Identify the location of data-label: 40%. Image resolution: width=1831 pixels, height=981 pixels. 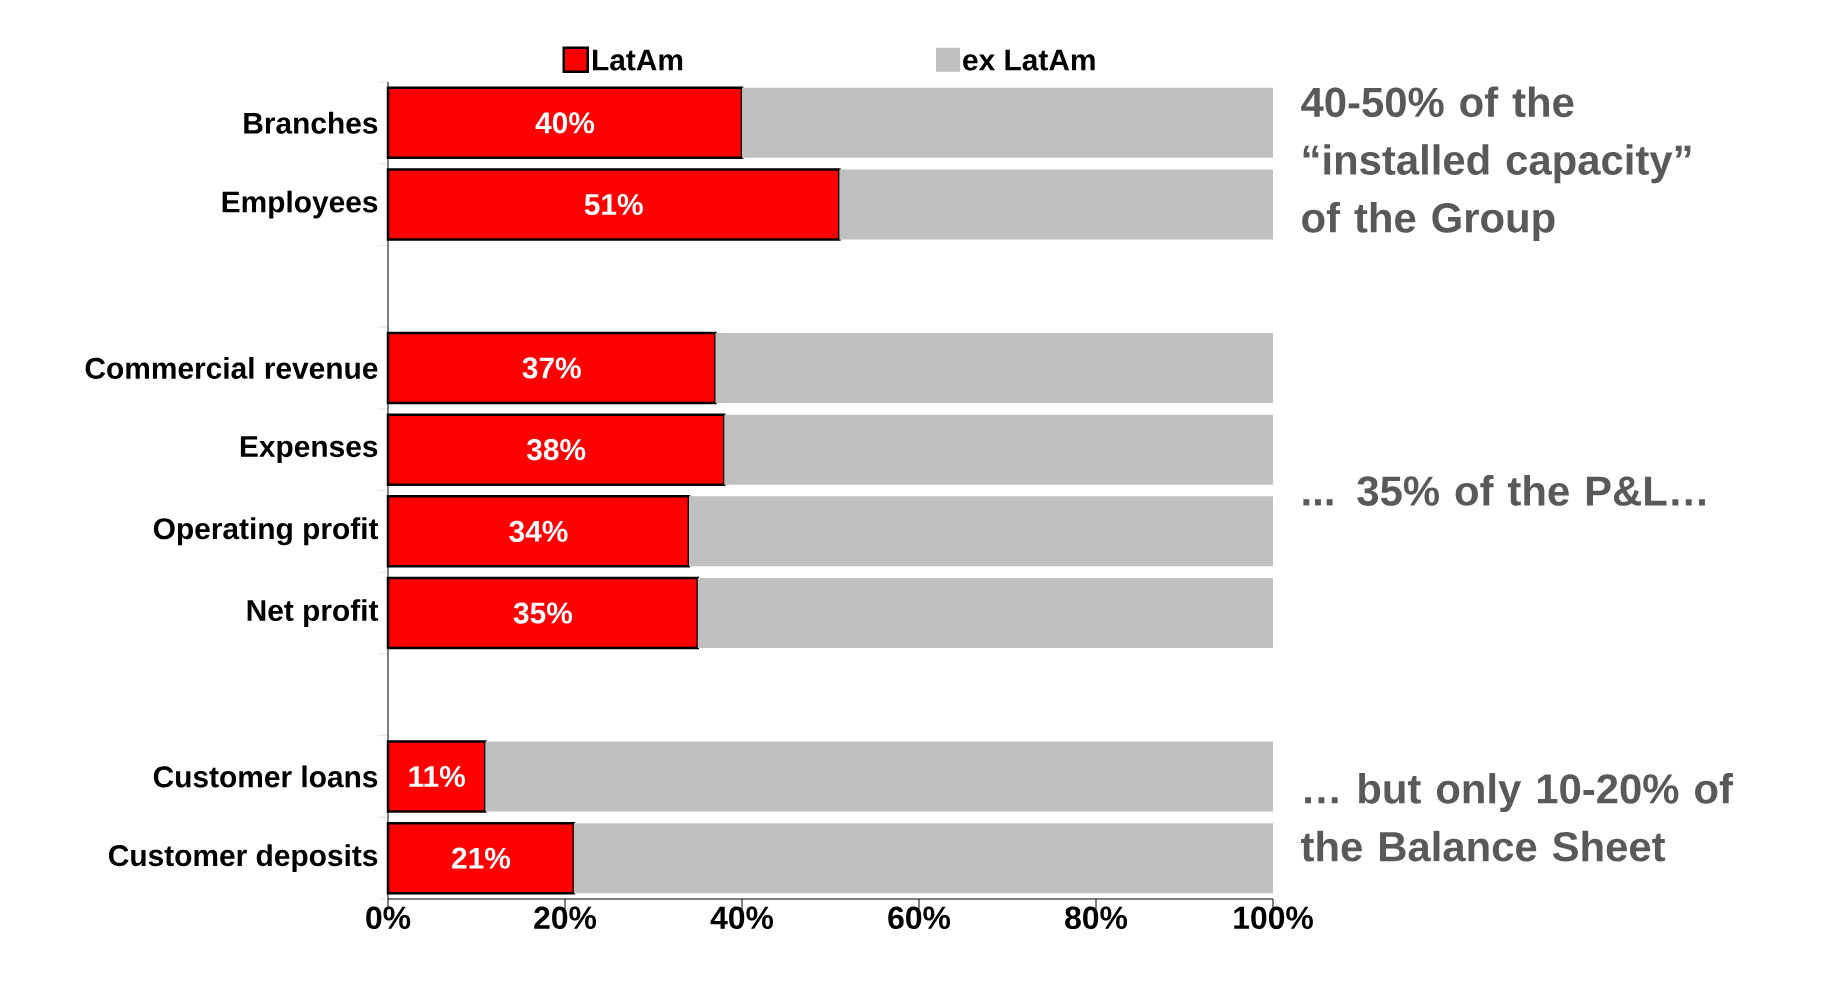
(565, 123).